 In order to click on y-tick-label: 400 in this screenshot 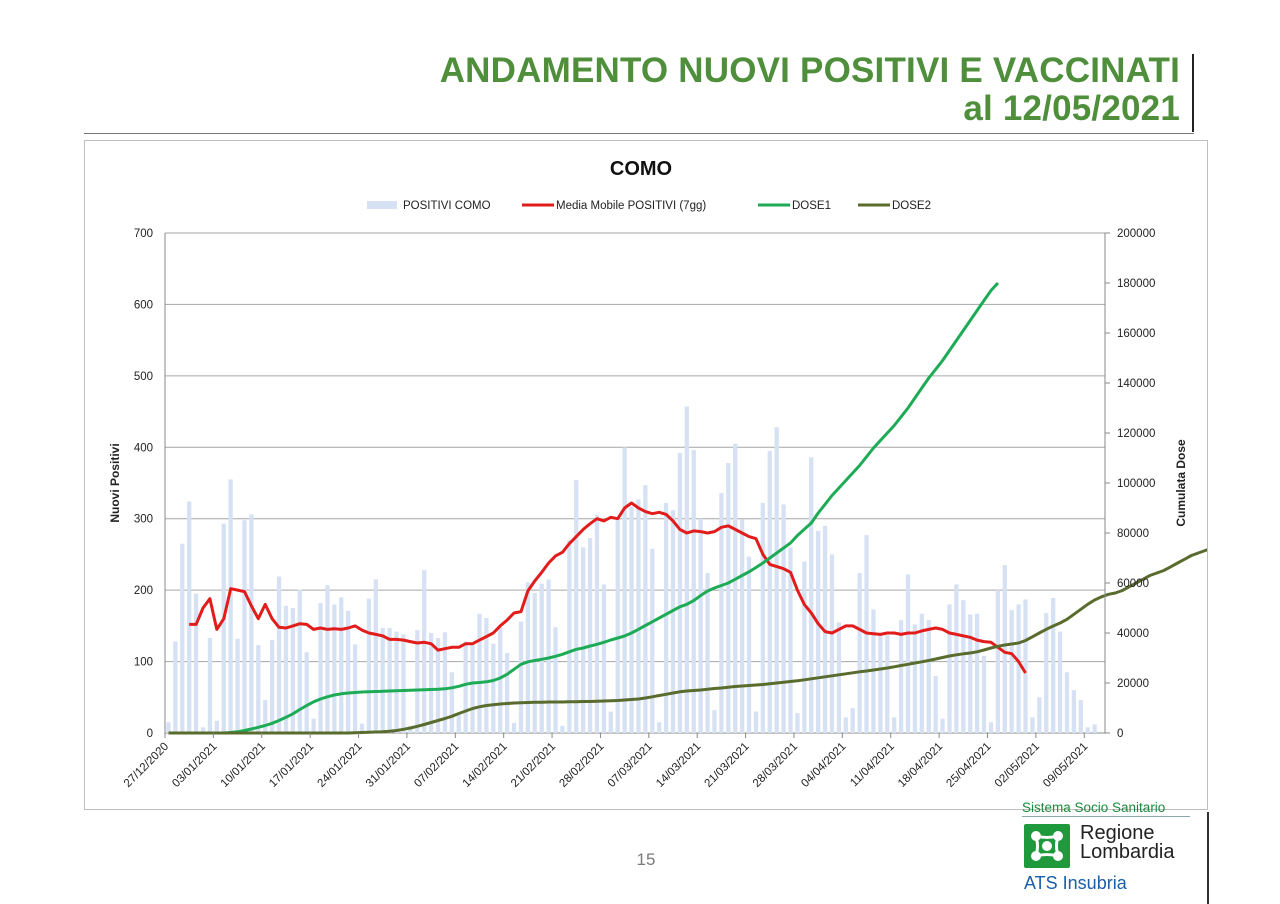, I will do `click(143, 448)`.